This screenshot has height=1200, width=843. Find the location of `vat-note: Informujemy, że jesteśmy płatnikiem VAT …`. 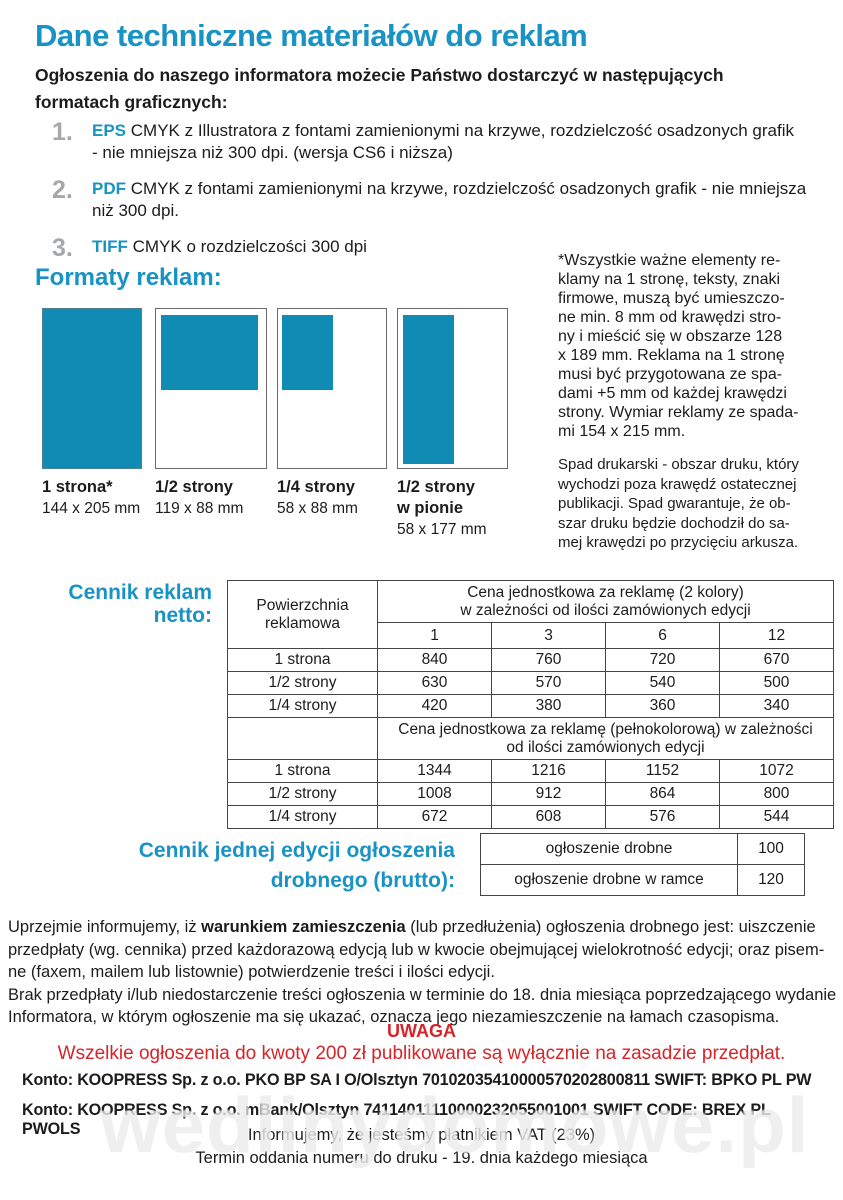

vat-note: Informujemy, że jesteśmy płatnikiem VAT … is located at coordinates (421, 1135).